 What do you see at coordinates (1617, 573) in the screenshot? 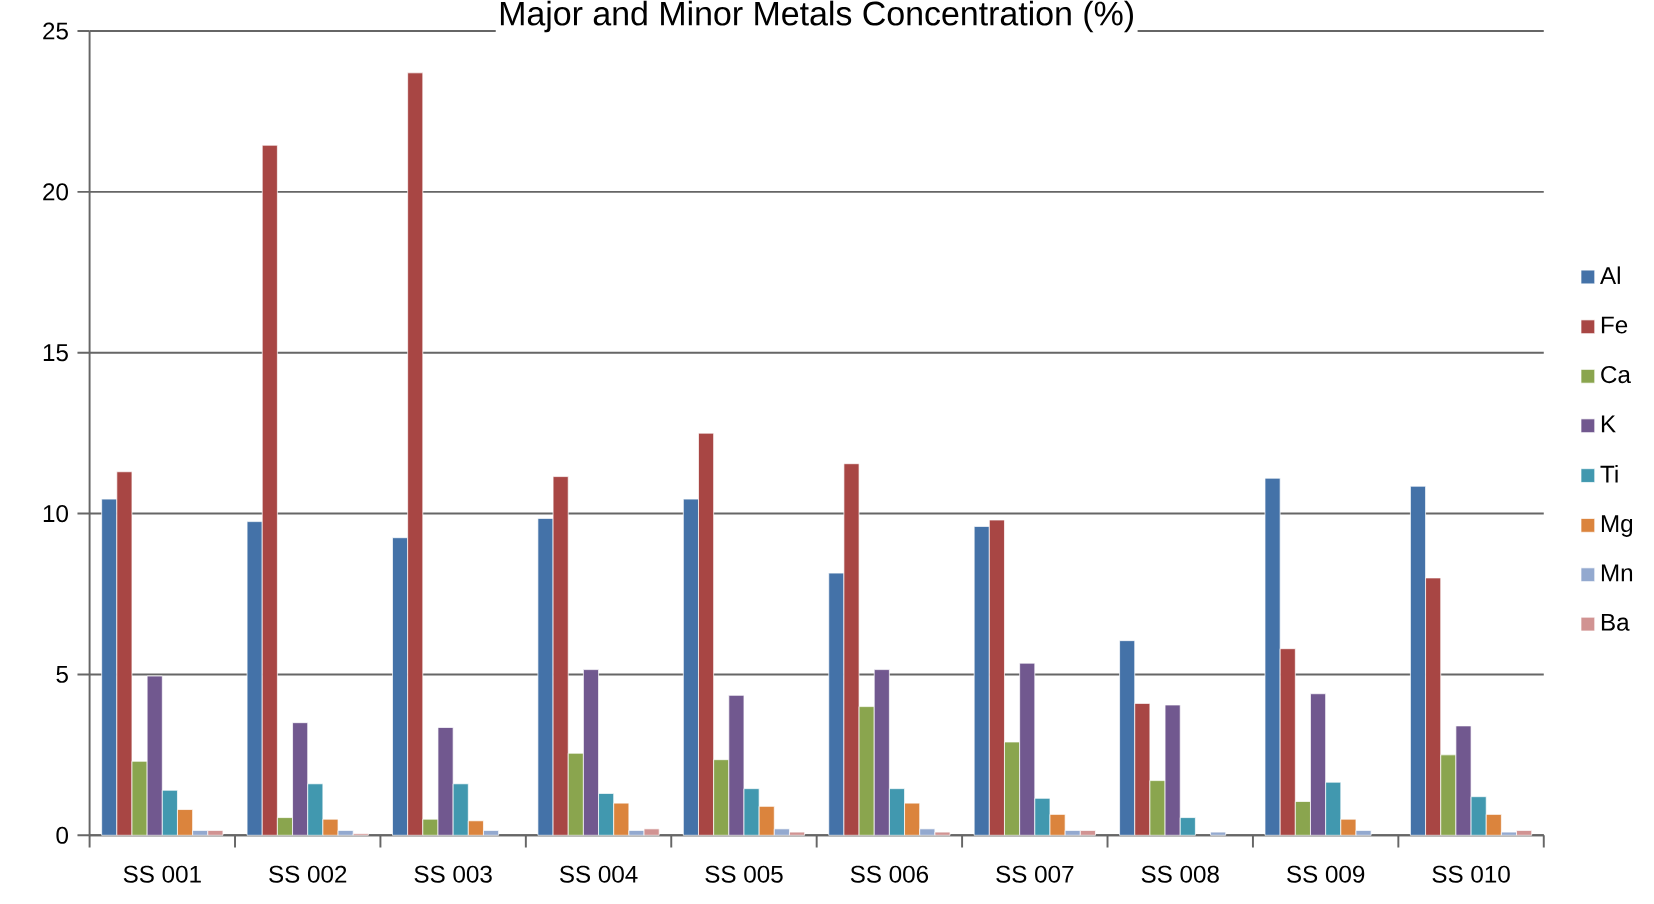
I see `legend-label: Mn` at bounding box center [1617, 573].